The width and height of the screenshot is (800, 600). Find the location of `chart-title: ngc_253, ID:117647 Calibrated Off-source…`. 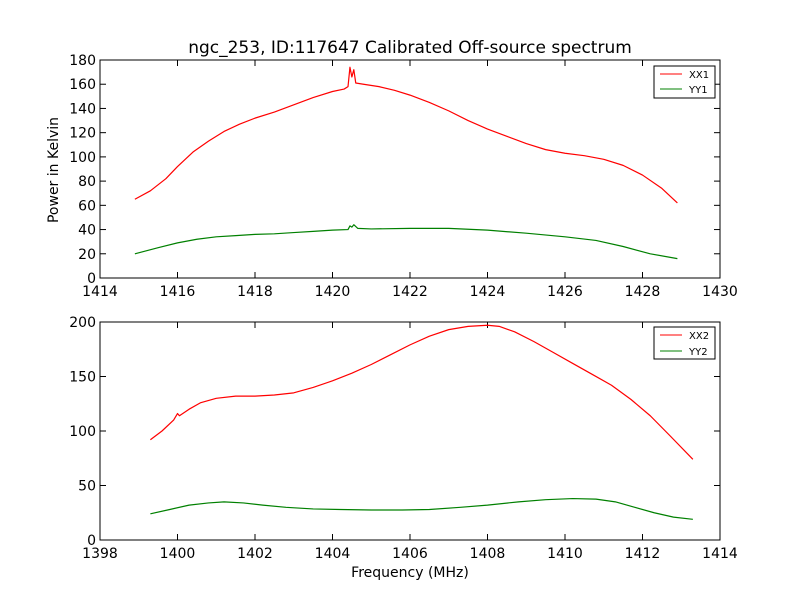

chart-title: ngc_253, ID:117647 Calibrated Off-source… is located at coordinates (410, 48).